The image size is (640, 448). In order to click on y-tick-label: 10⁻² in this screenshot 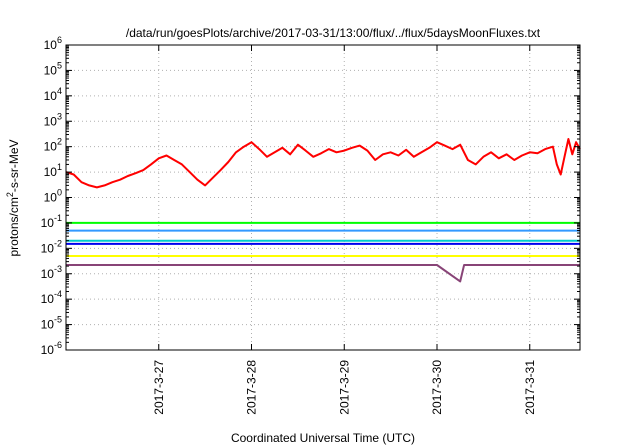, I will do `click(51, 246)`.